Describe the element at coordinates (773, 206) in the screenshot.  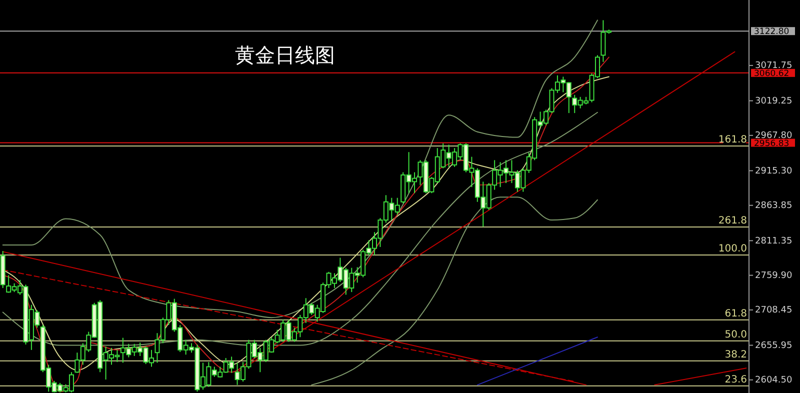
I see `y-tick-label: 2863.85` at that location.